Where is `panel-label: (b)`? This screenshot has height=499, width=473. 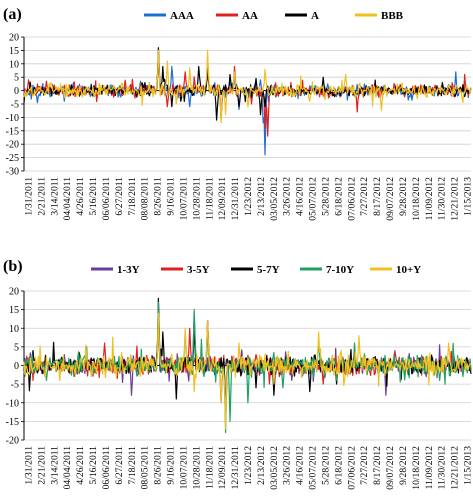 panel-label: (b) is located at coordinates (13, 266).